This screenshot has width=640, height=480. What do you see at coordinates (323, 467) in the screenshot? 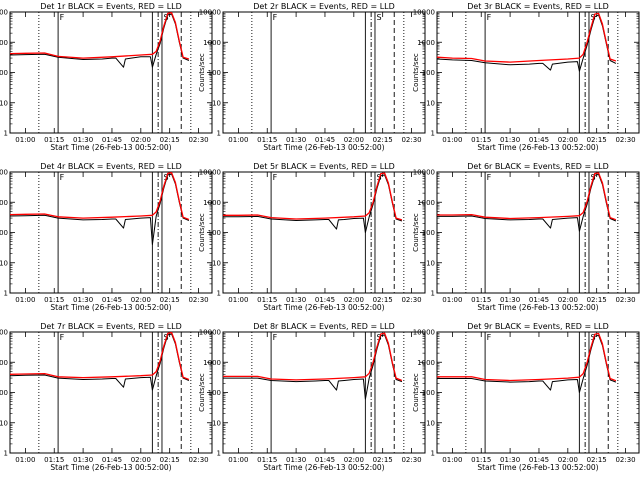
I see `panel-8-xlabel: Start Time (26-Feb-13 00:52:00)` at bounding box center [323, 467].